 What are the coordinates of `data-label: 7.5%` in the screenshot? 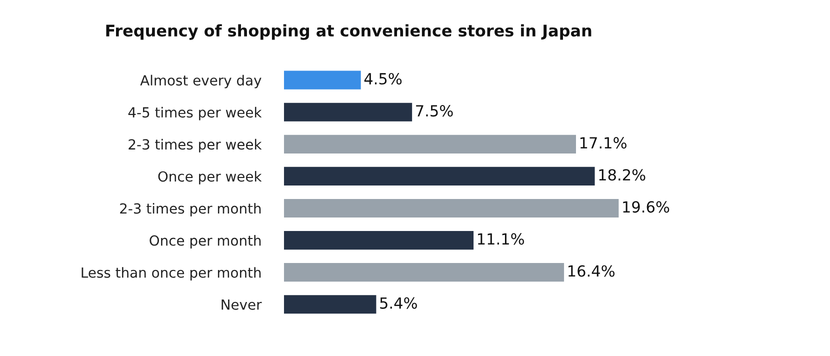 It's located at (434, 111).